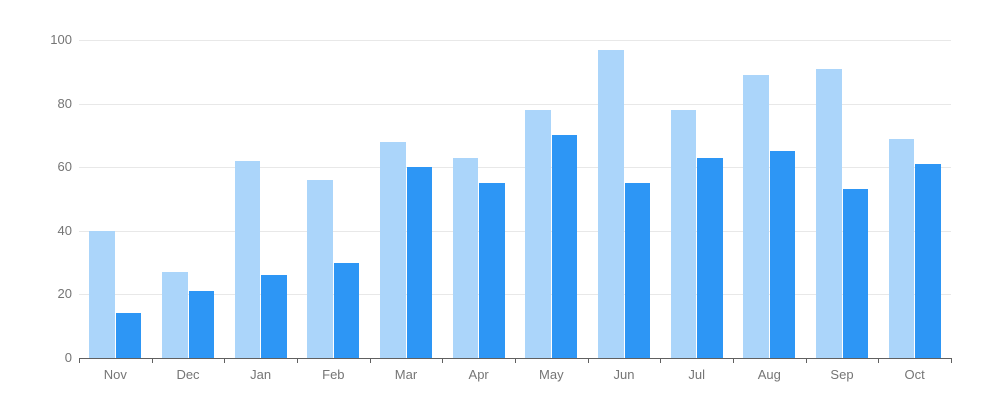 This screenshot has height=400, width=1000. Describe the element at coordinates (538, 233) in the screenshot. I see `bar-may-light-blue-series` at that location.